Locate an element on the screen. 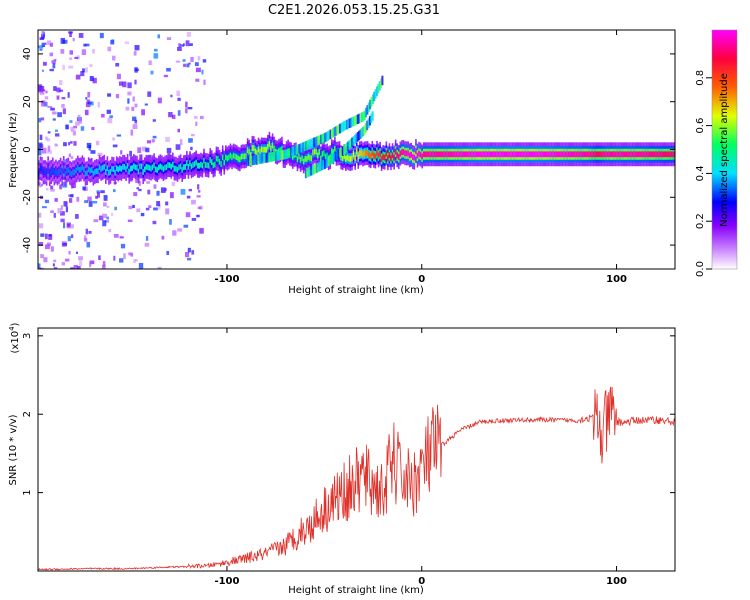  colorbar-label: Normalized spectral amplitude is located at coordinates (724, 150).